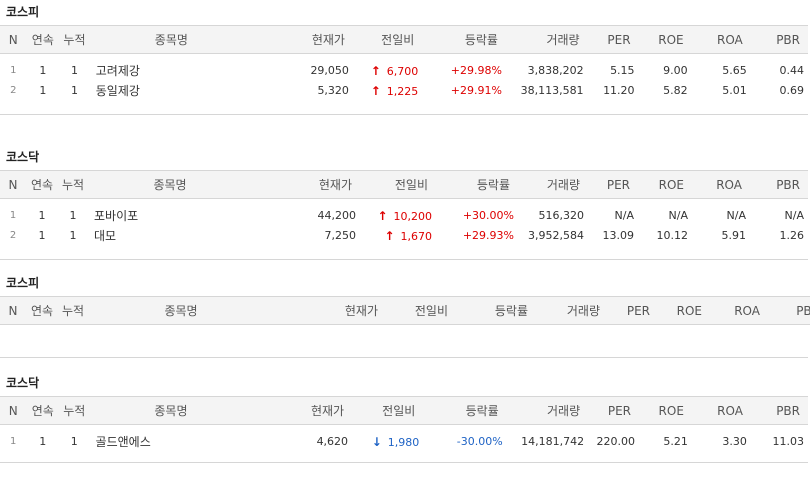 The image size is (810, 488). What do you see at coordinates (105, 236) in the screenshot?
I see `stock-name-link: 대모` at bounding box center [105, 236].